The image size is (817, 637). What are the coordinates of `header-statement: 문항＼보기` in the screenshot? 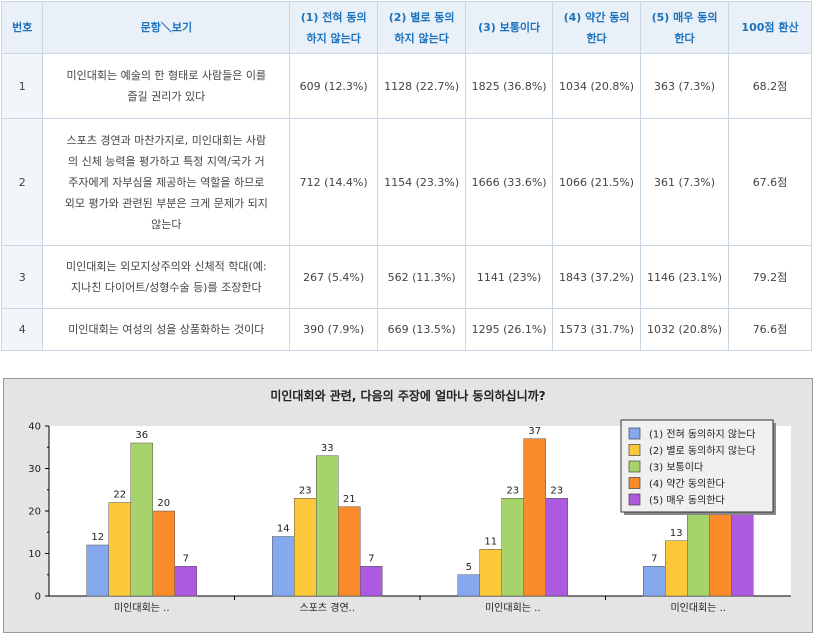 It's located at (166, 27).